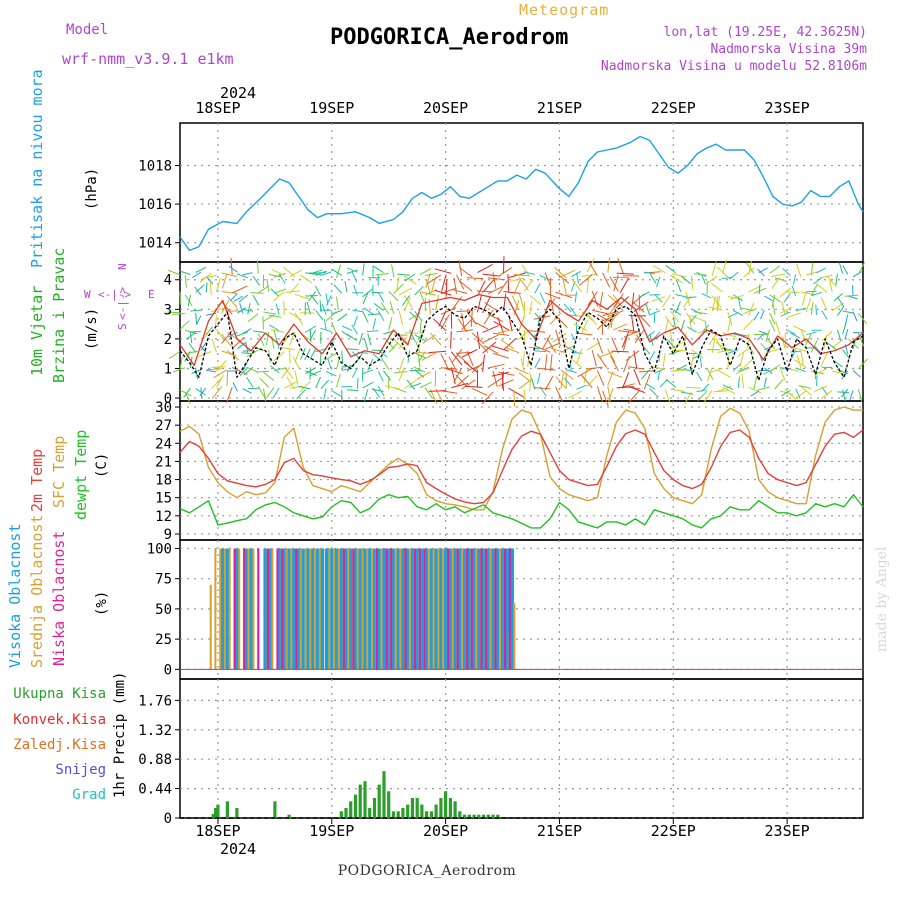 The height and width of the screenshot is (904, 900). Describe the element at coordinates (521, 330) in the screenshot. I see `wind-gust-line` at that location.